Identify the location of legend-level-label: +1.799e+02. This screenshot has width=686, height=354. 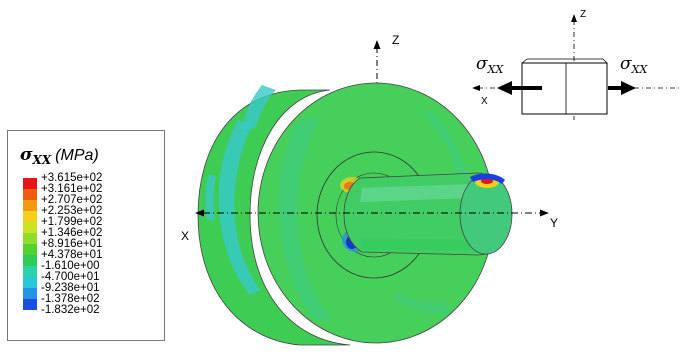
(72, 222).